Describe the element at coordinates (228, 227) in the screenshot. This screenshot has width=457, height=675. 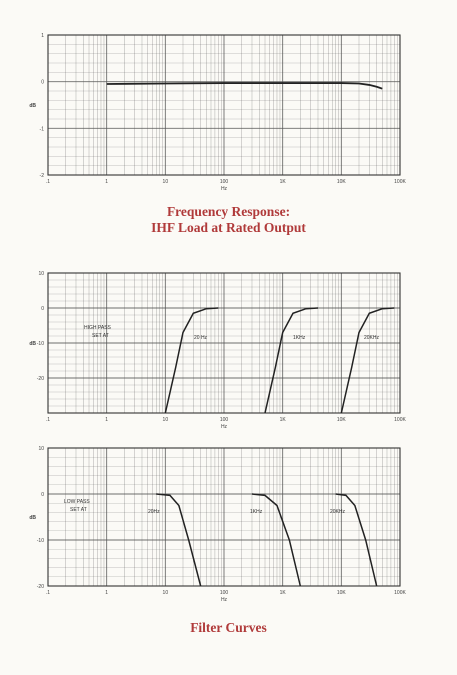
I see `caption-line-2: IHF Load at Rated Output` at that location.